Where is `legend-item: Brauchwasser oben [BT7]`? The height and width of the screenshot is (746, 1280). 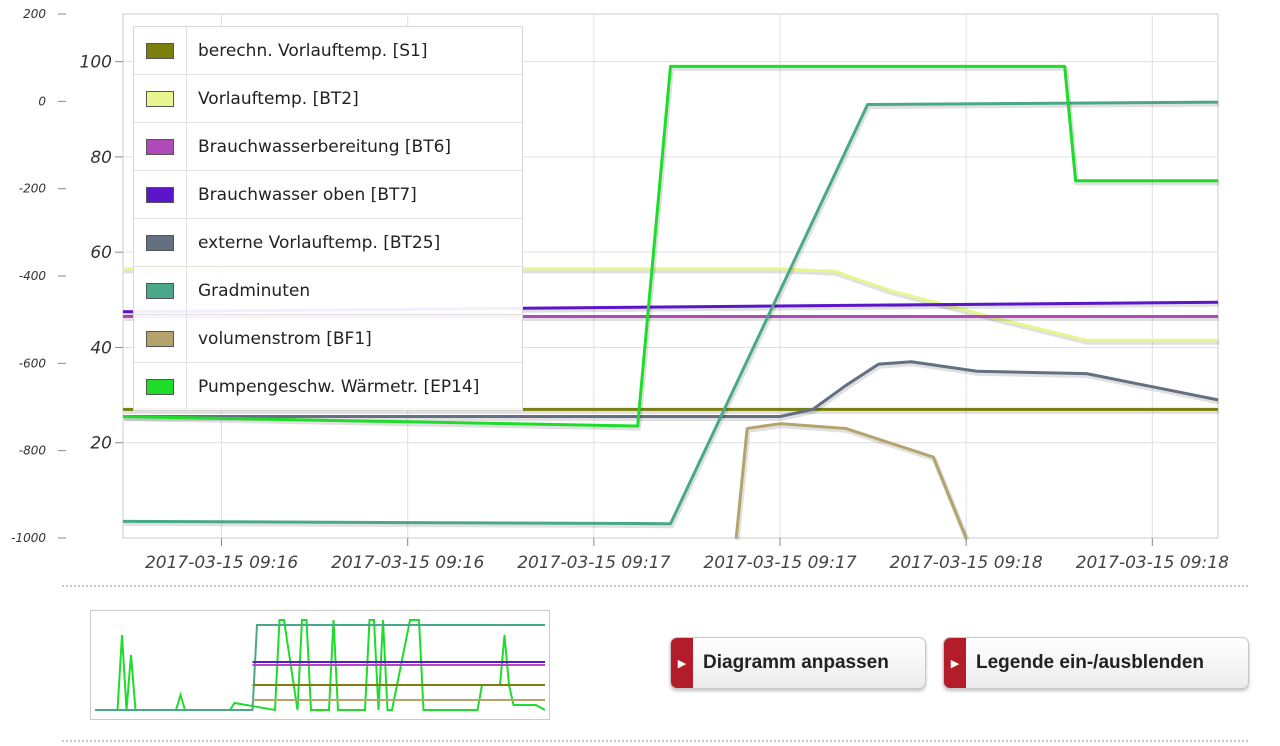
legend-item: Brauchwasser oben [BT7] is located at coordinates (328, 195).